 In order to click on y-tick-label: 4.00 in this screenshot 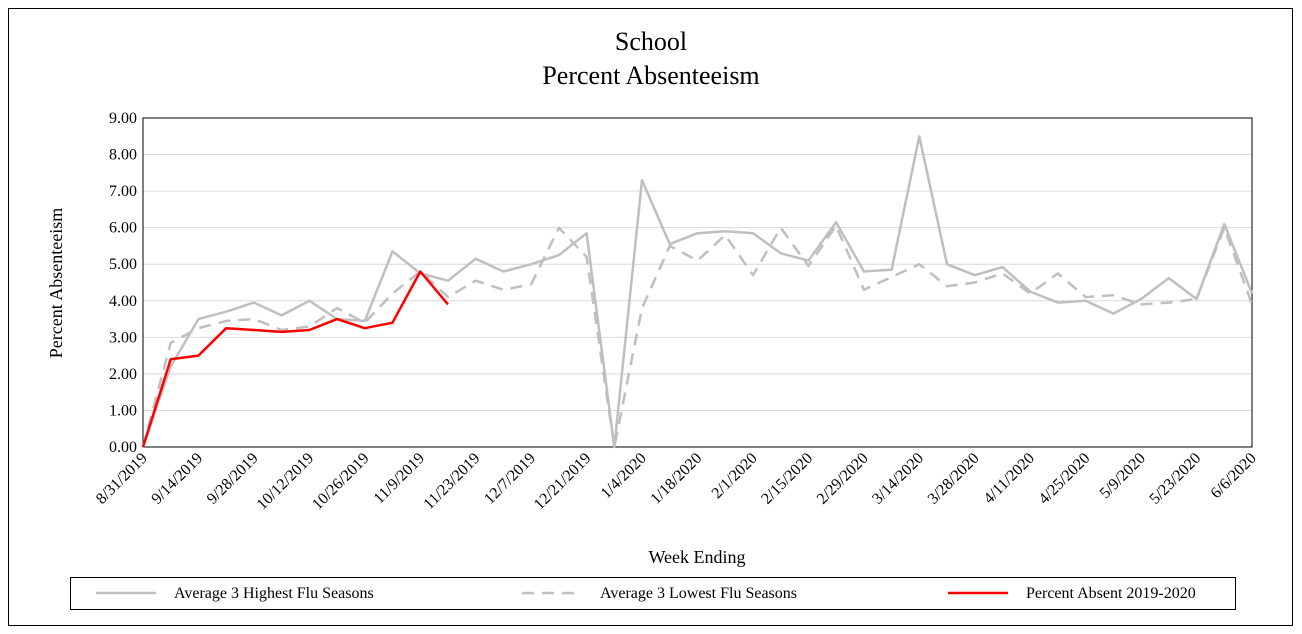, I will do `click(123, 301)`.